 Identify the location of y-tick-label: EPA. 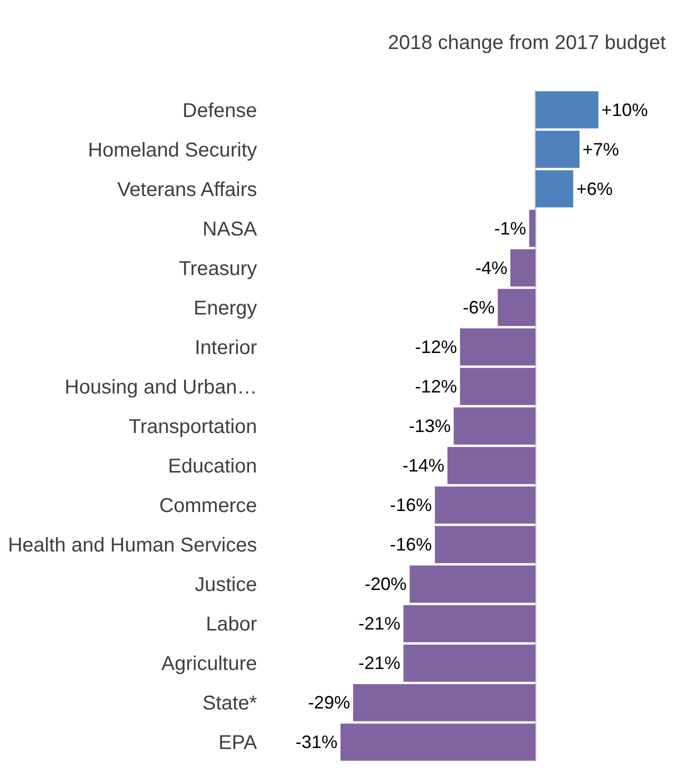
(238, 743).